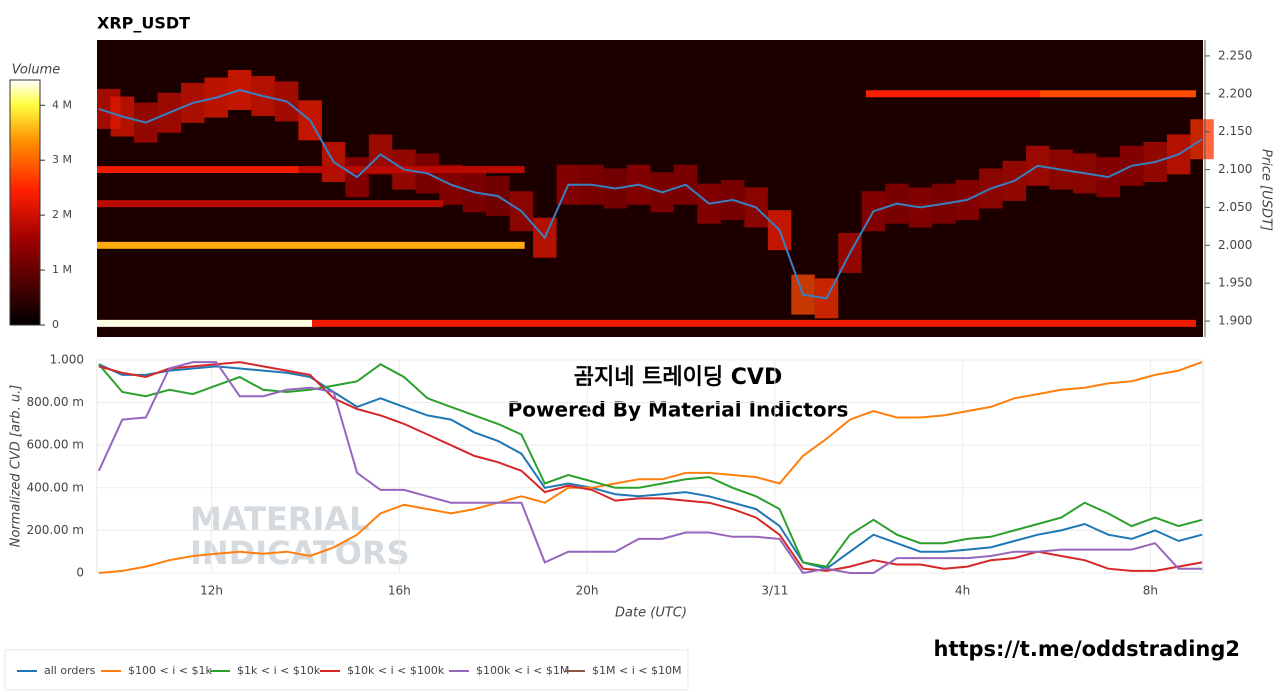 Image resolution: width=1280 pixels, height=692 pixels. Describe the element at coordinates (1087, 649) in the screenshot. I see `link: https://t.me/oddstrading2` at that location.